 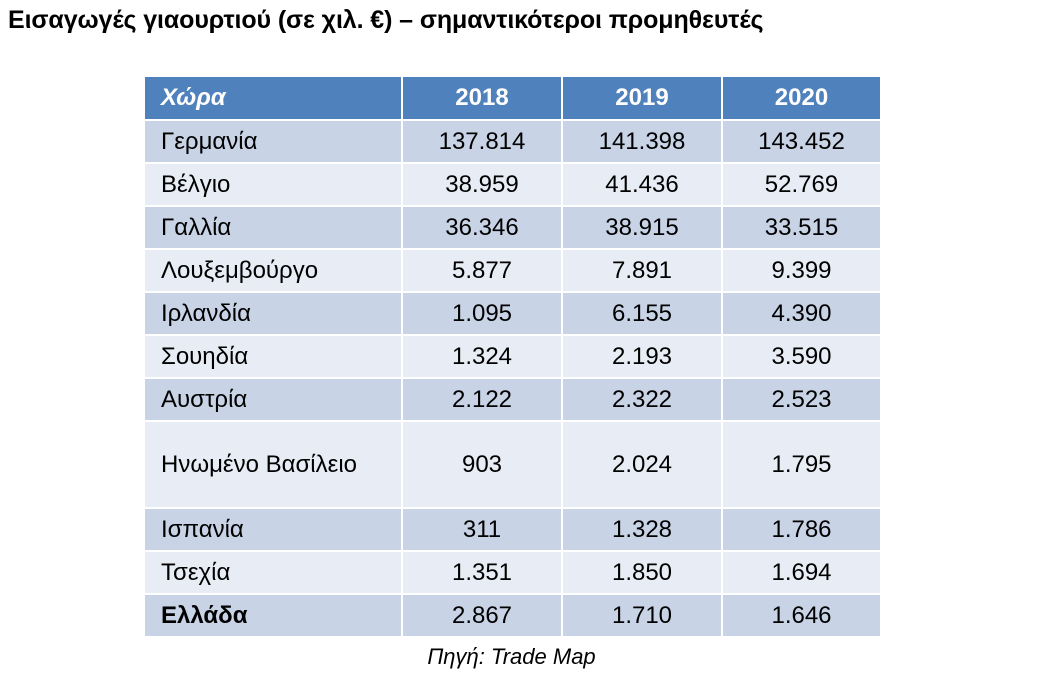 I want to click on country-cell: Γαλλία, so click(x=273, y=227).